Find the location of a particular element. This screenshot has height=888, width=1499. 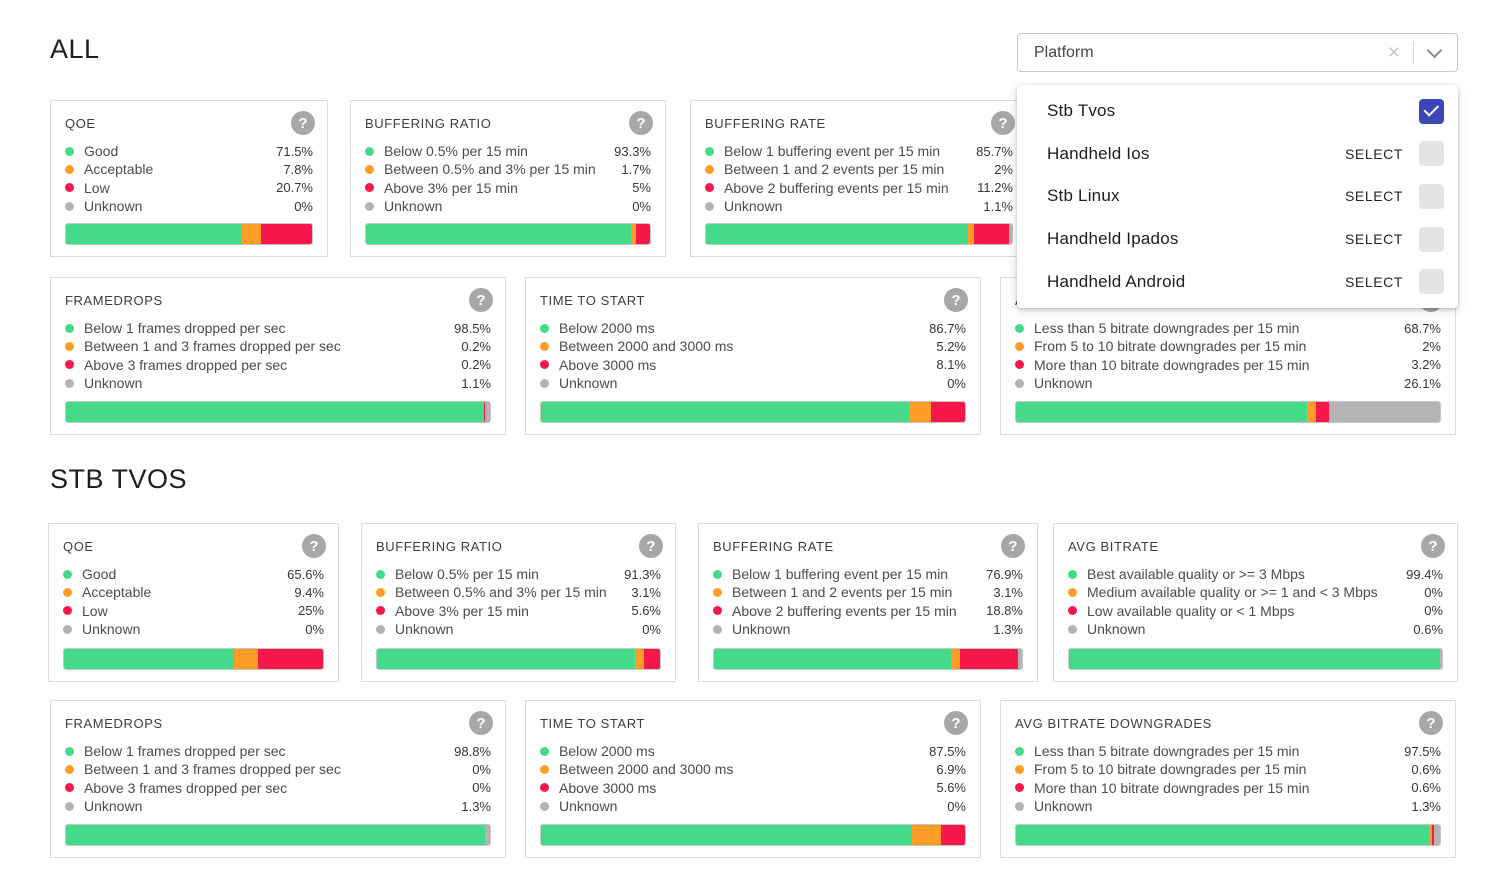

legend-item: Above 2 buffering events per 15 min 18.8% is located at coordinates (868, 611).